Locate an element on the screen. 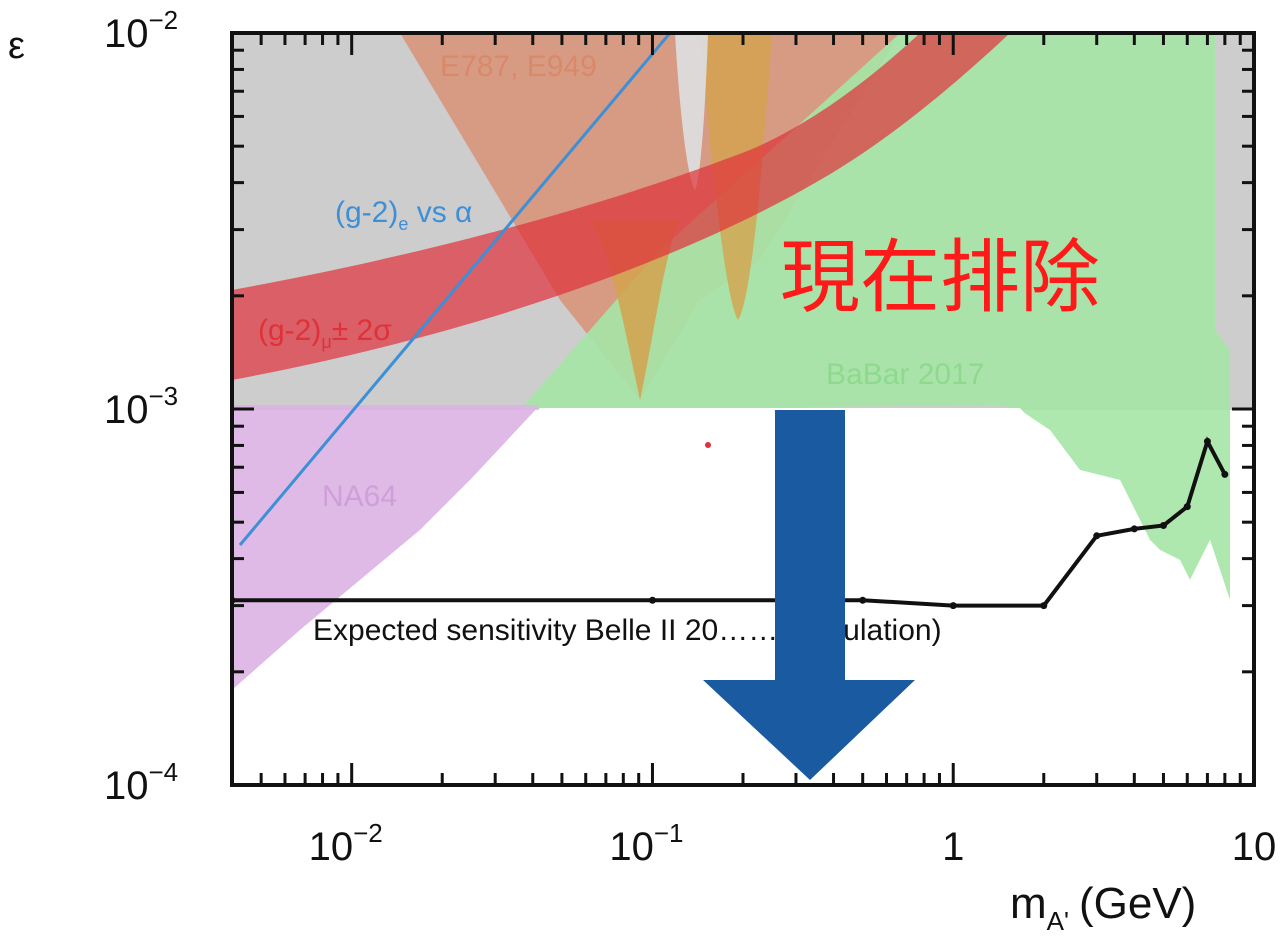 This screenshot has height=948, width=1283. down-arrow is located at coordinates (809, 595).